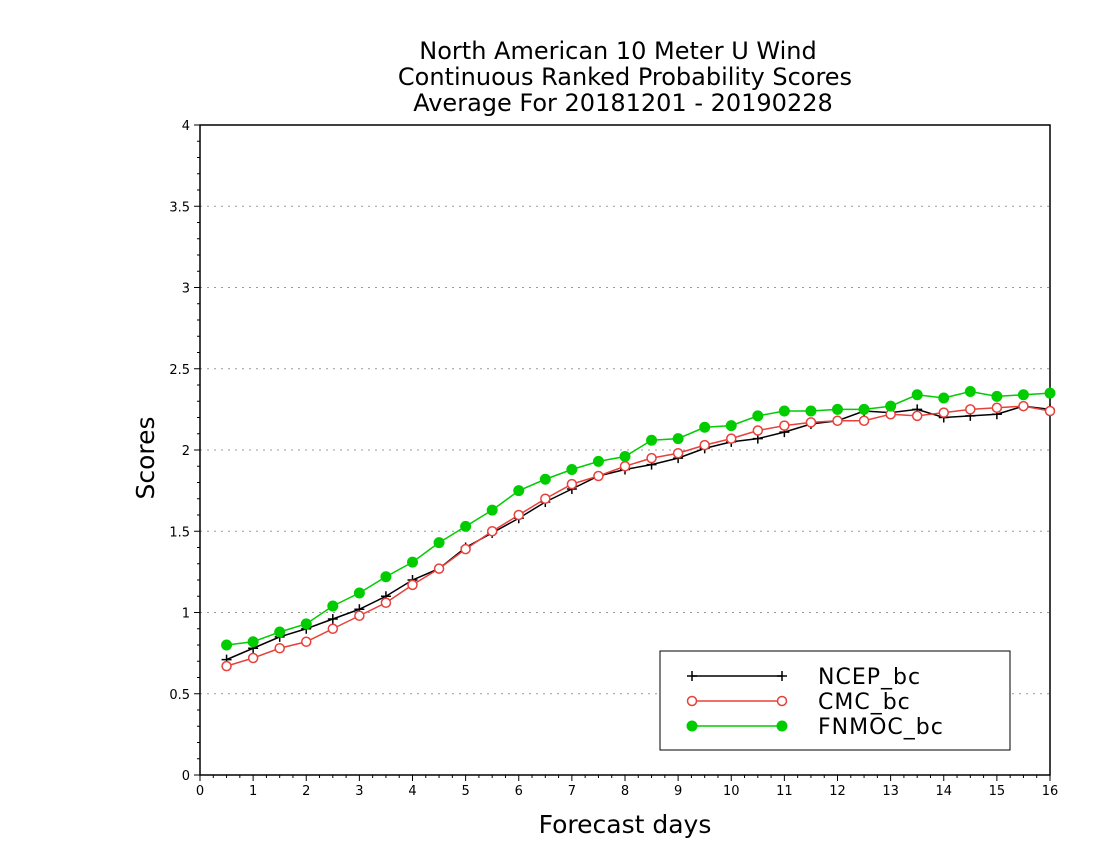 The image size is (1100, 850). Describe the element at coordinates (890, 791) in the screenshot. I see `x-tick-label: 13` at that location.